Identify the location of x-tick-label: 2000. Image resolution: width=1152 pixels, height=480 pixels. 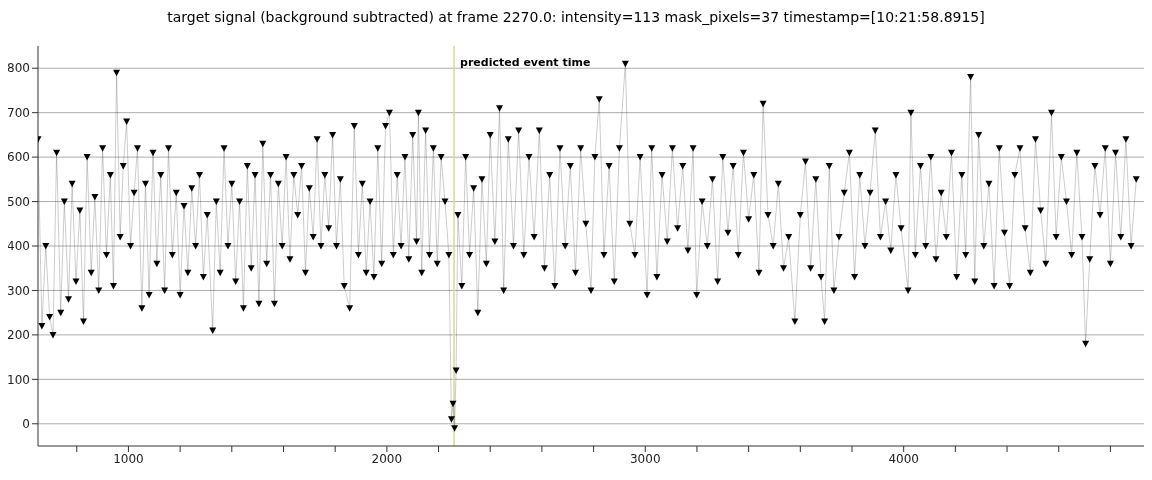
(387, 458).